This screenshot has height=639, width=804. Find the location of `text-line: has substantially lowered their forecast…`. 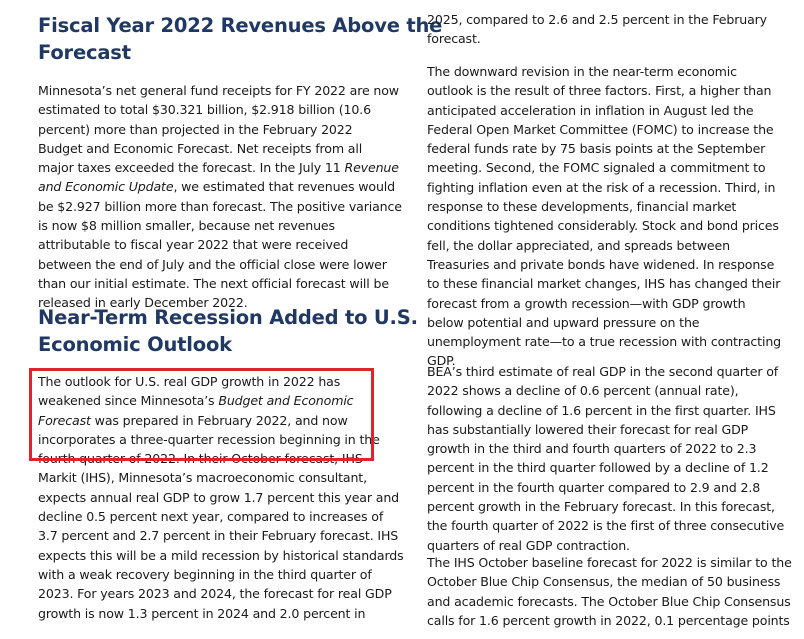

text-line: has substantially lowered their forecast… is located at coordinates (588, 429).